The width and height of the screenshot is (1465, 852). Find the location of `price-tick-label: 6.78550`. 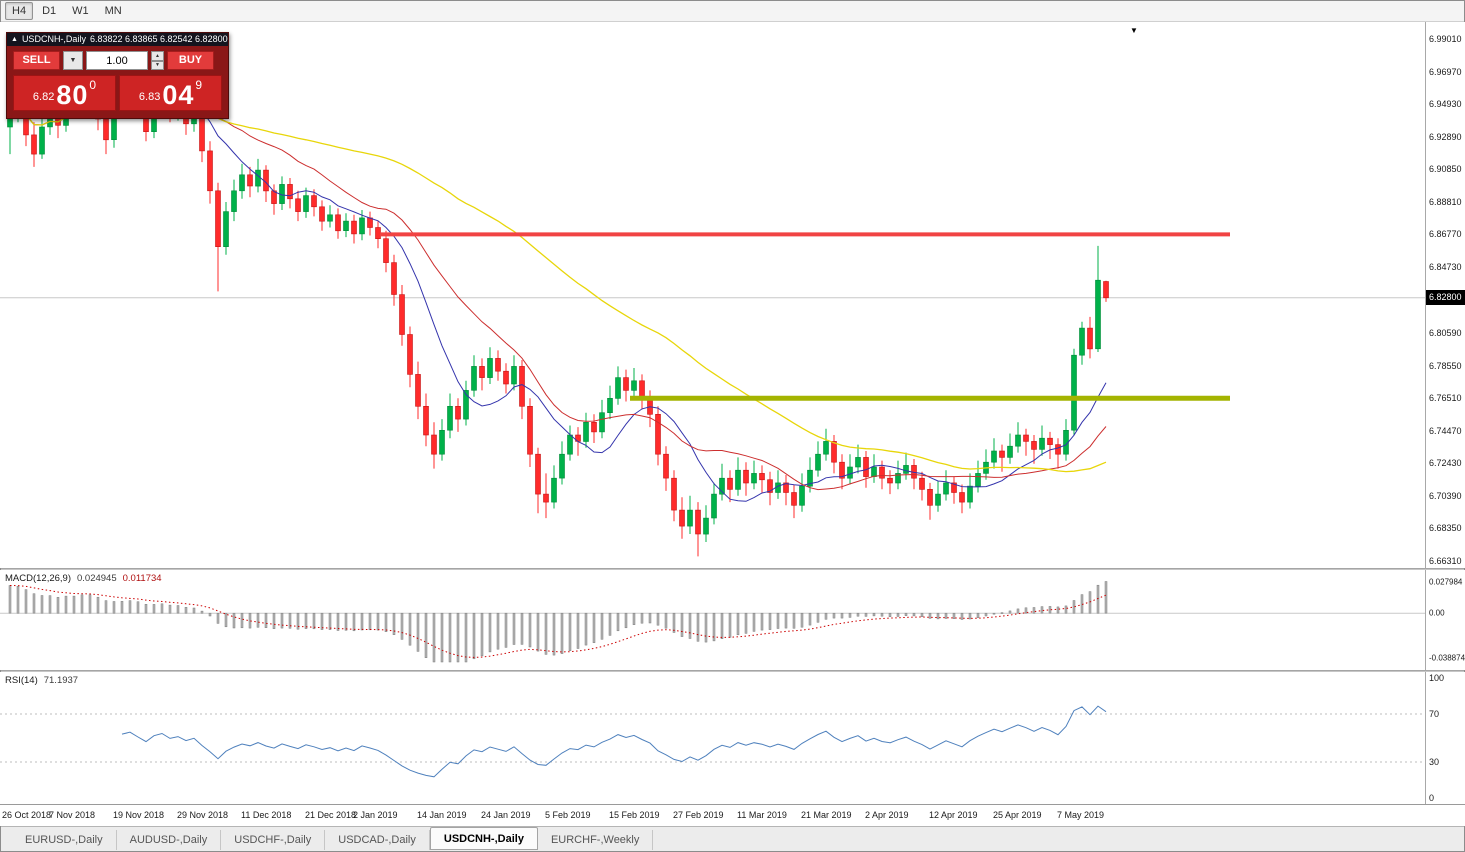

price-tick-label: 6.78550 is located at coordinates (1445, 365).